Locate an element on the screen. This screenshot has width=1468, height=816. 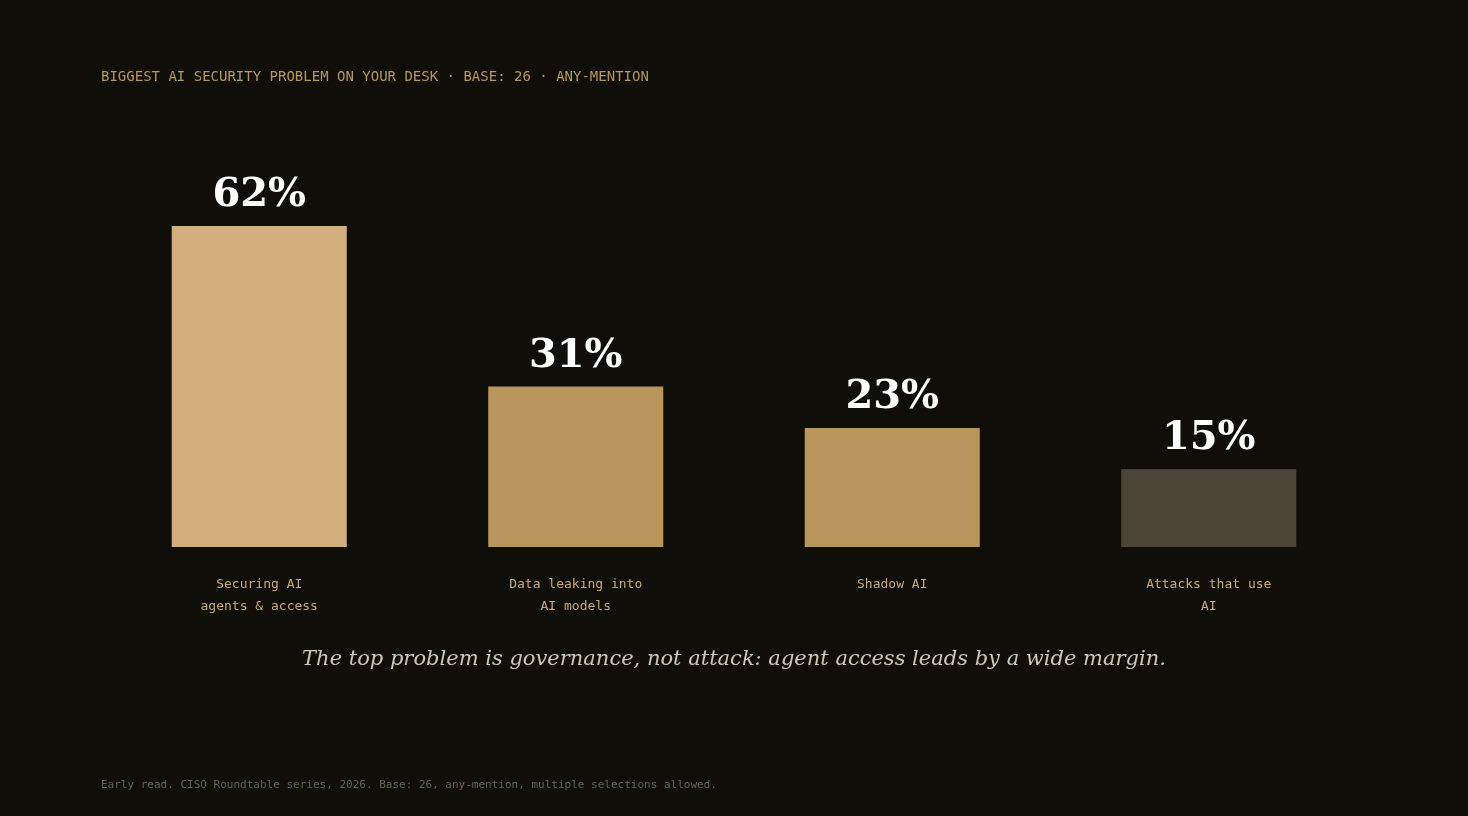
x-tick-label: Securing AI agents & access is located at coordinates (259, 594).